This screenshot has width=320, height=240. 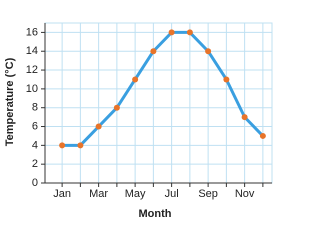 I want to click on y-tick-label: 14, so click(x=32, y=51).